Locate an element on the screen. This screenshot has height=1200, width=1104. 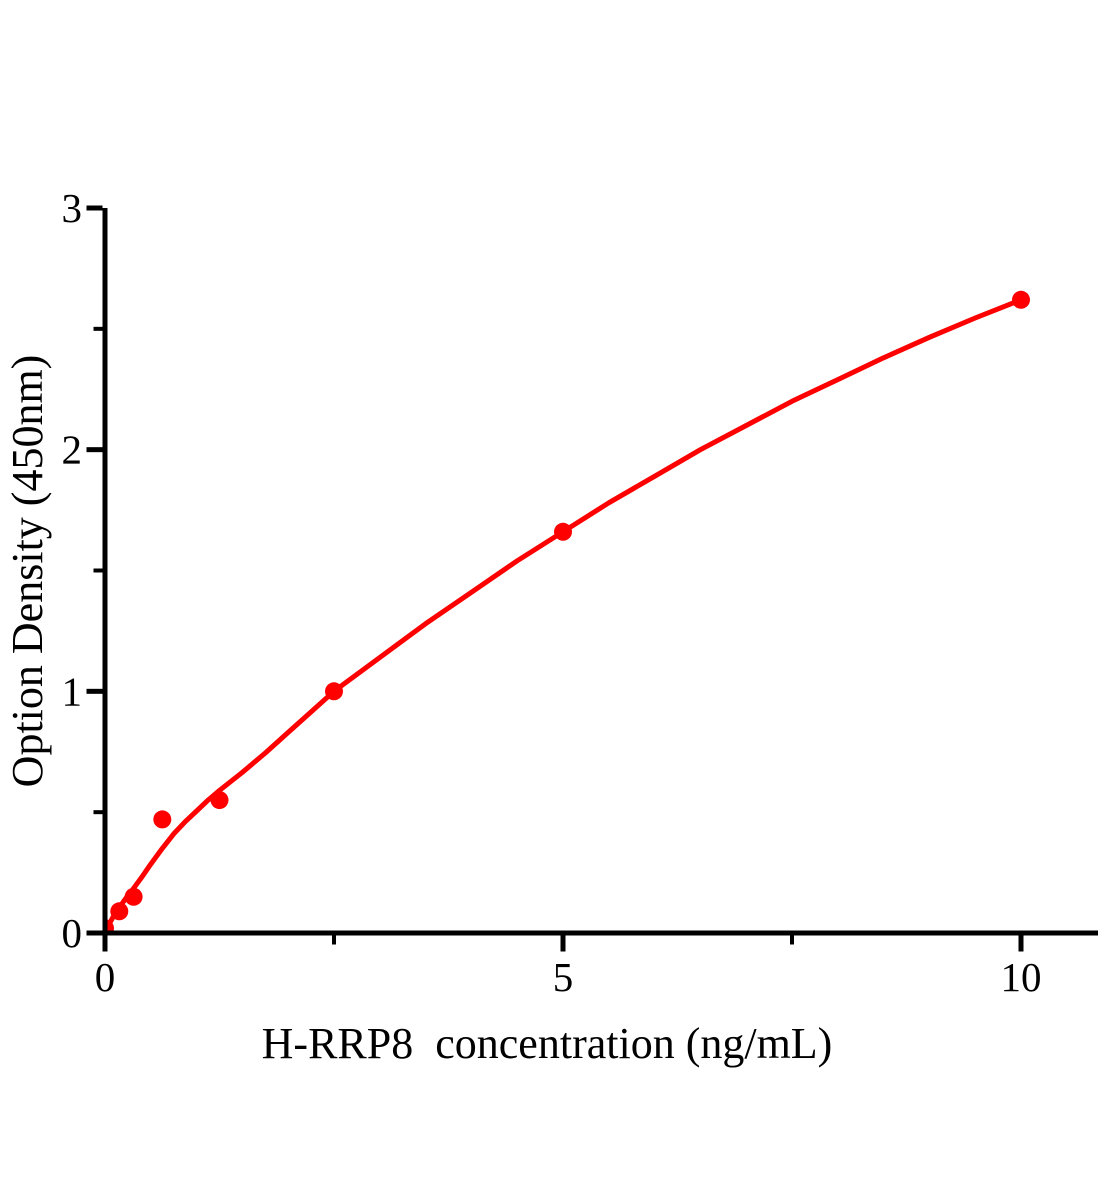
x-tick-label: 0 is located at coordinates (105, 977).